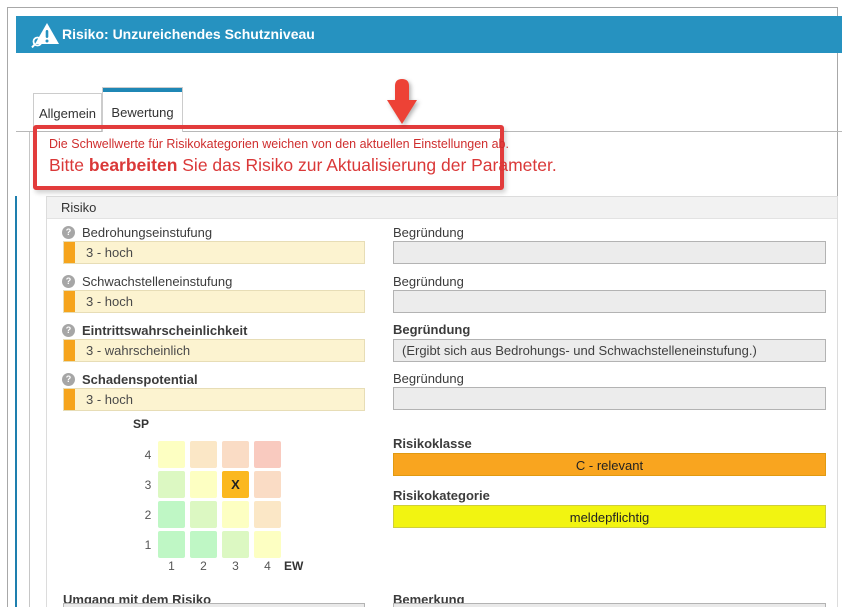 Image resolution: width=842 pixels, height=607 pixels. What do you see at coordinates (609, 605) in the screenshot?
I see `bemerkung-input` at bounding box center [609, 605].